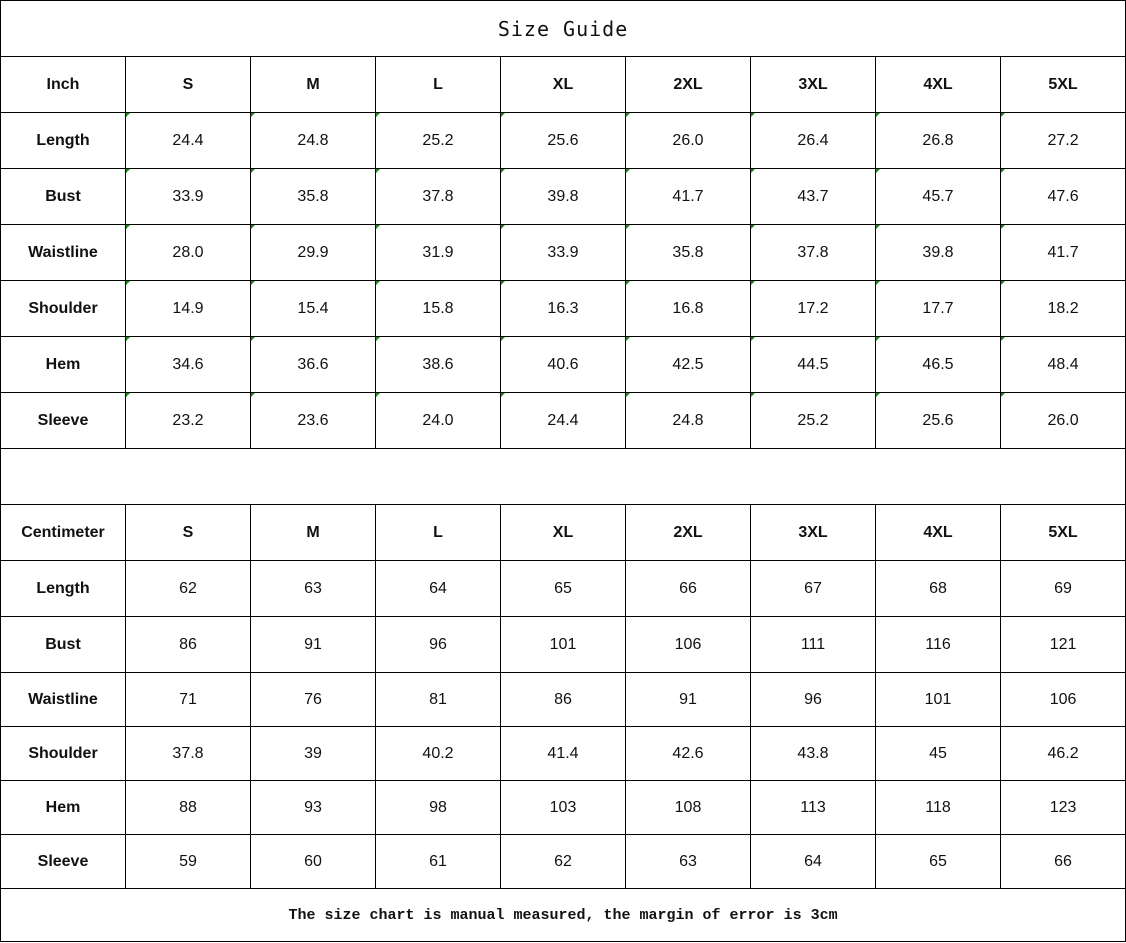 The image size is (1126, 943). I want to click on measurement-value: 96, so click(438, 644).